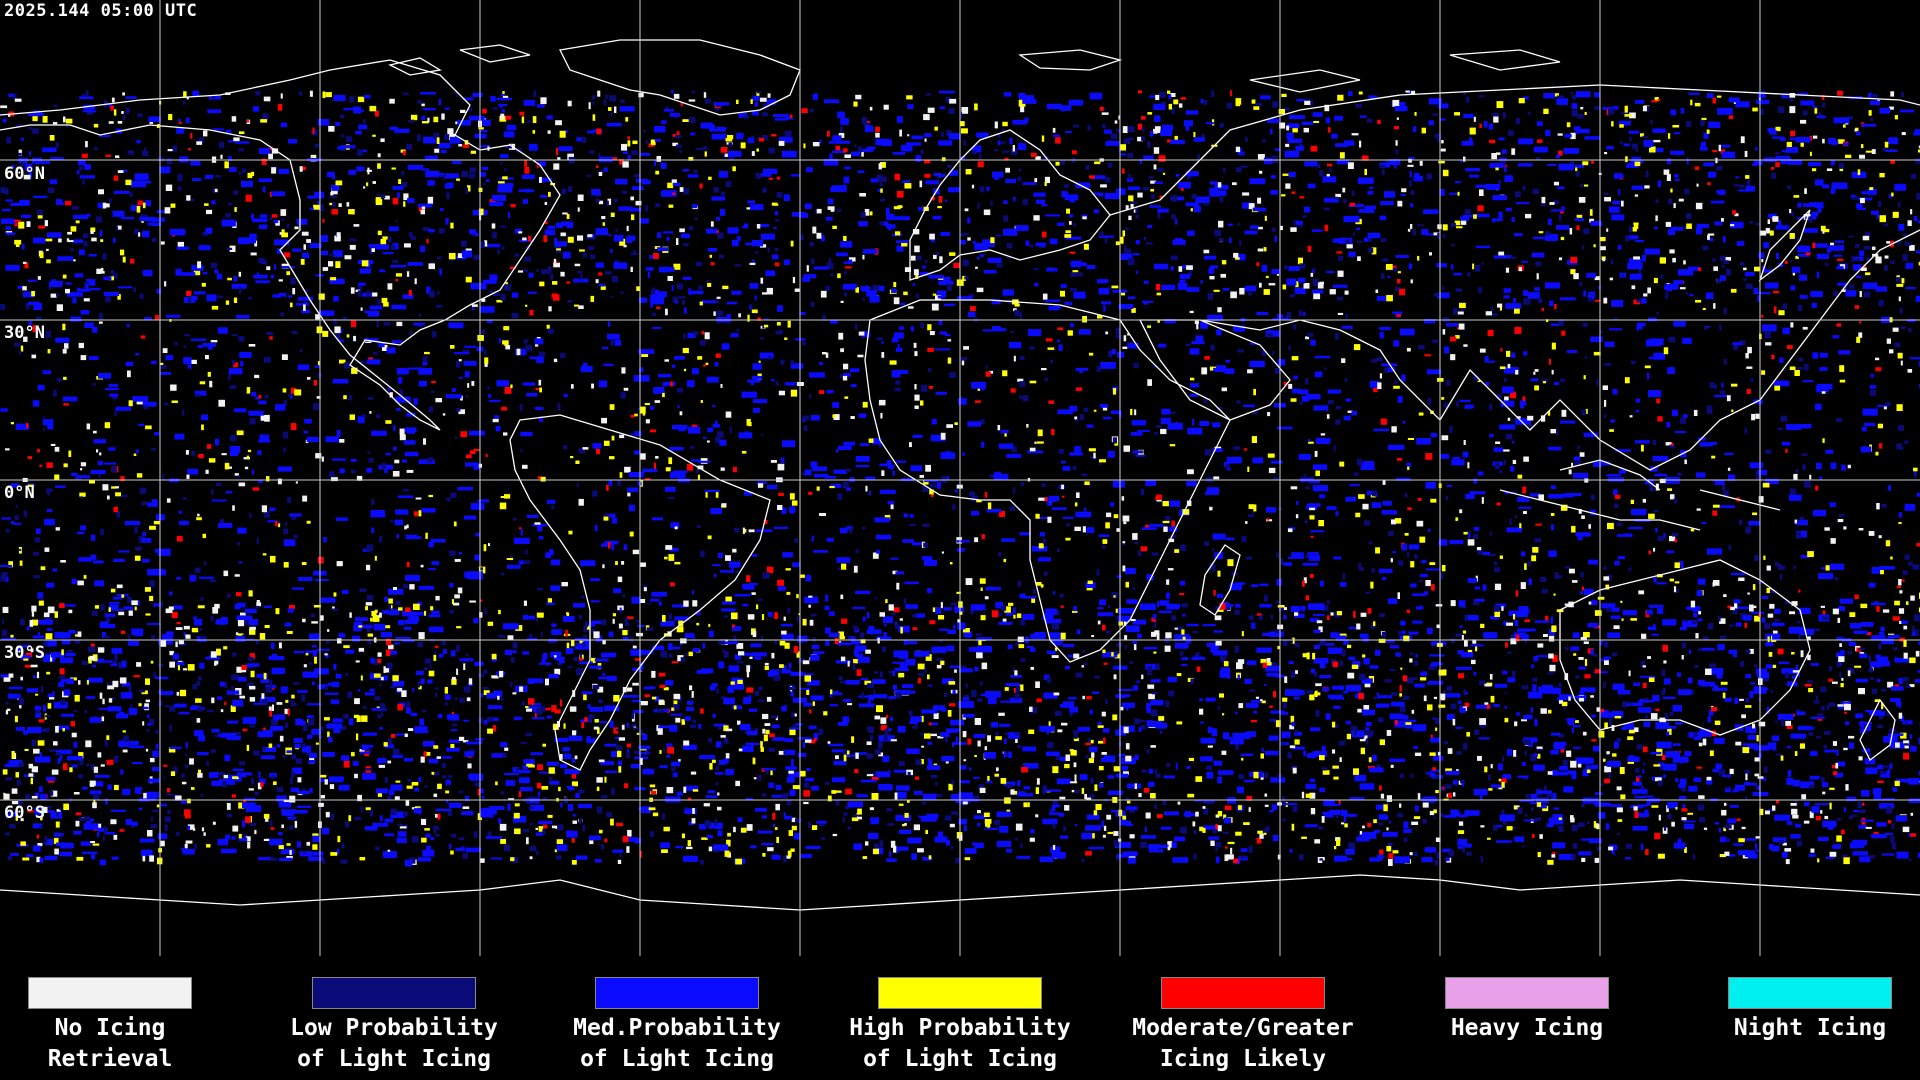 Image resolution: width=1920 pixels, height=1080 pixels. Describe the element at coordinates (24, 653) in the screenshot. I see `lat-label-30s: 30°S` at that location.